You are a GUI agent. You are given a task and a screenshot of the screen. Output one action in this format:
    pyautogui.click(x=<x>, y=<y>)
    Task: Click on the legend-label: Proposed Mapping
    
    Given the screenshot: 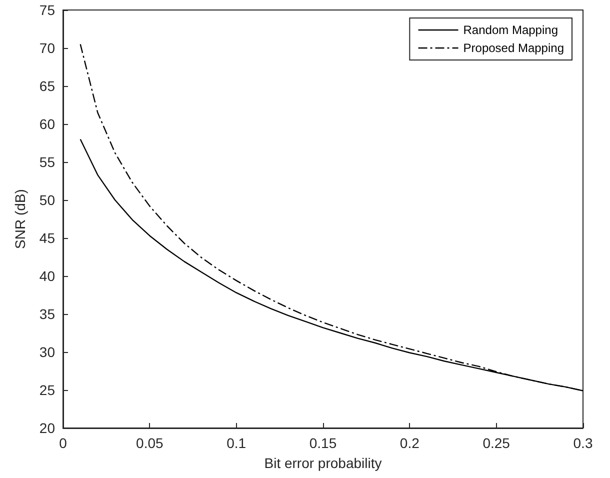 What is the action you would take?
    pyautogui.click(x=513, y=48)
    